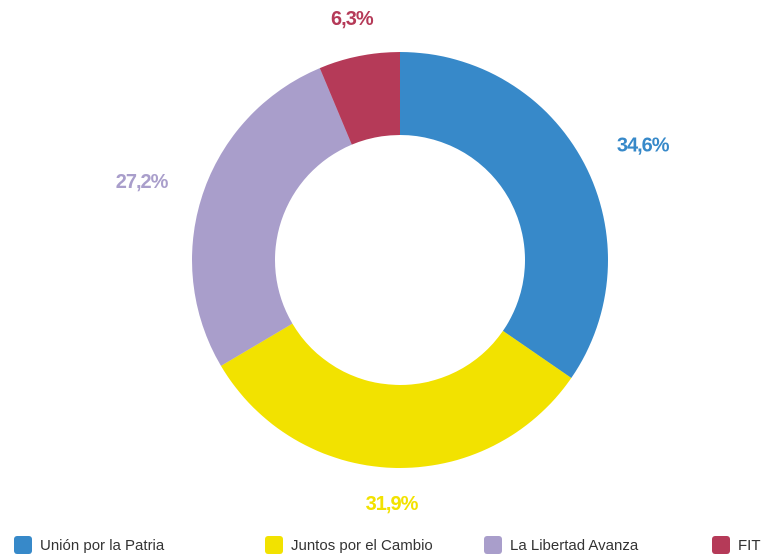 The image size is (769, 558). I want to click on value-label: 34,6%, so click(643, 145).